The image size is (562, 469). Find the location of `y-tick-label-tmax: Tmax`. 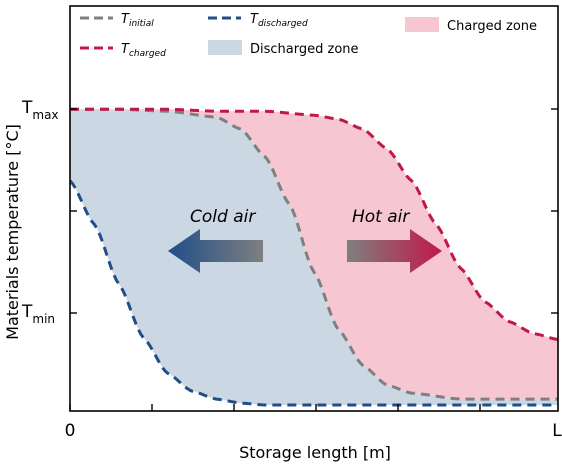

y-tick-label-tmax: Tmax is located at coordinates (40, 110).